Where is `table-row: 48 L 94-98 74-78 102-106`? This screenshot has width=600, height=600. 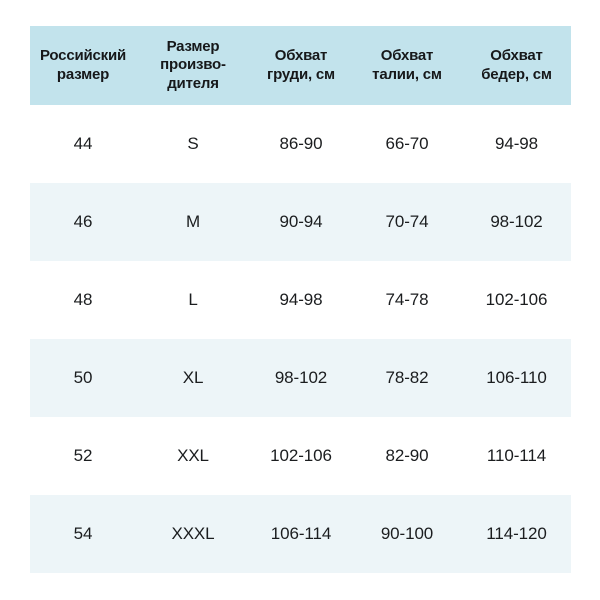 table-row: 48 L 94-98 74-78 102-106 is located at coordinates (300, 300).